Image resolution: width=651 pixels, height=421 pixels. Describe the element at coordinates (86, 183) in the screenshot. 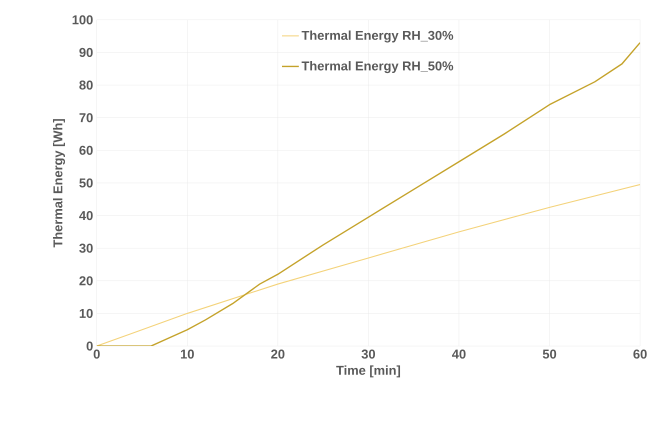

I see `y-tick-label: 50` at that location.